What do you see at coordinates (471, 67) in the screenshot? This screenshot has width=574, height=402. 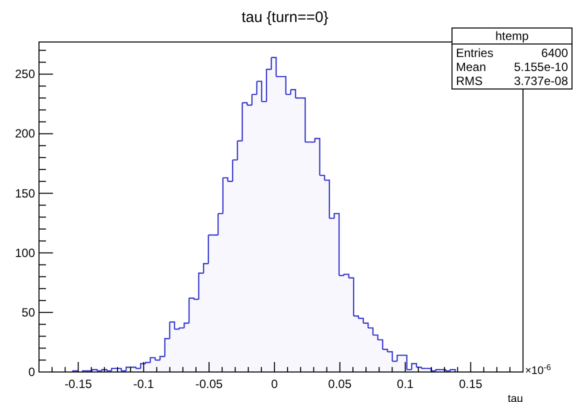 I see `annotation: Mean` at bounding box center [471, 67].